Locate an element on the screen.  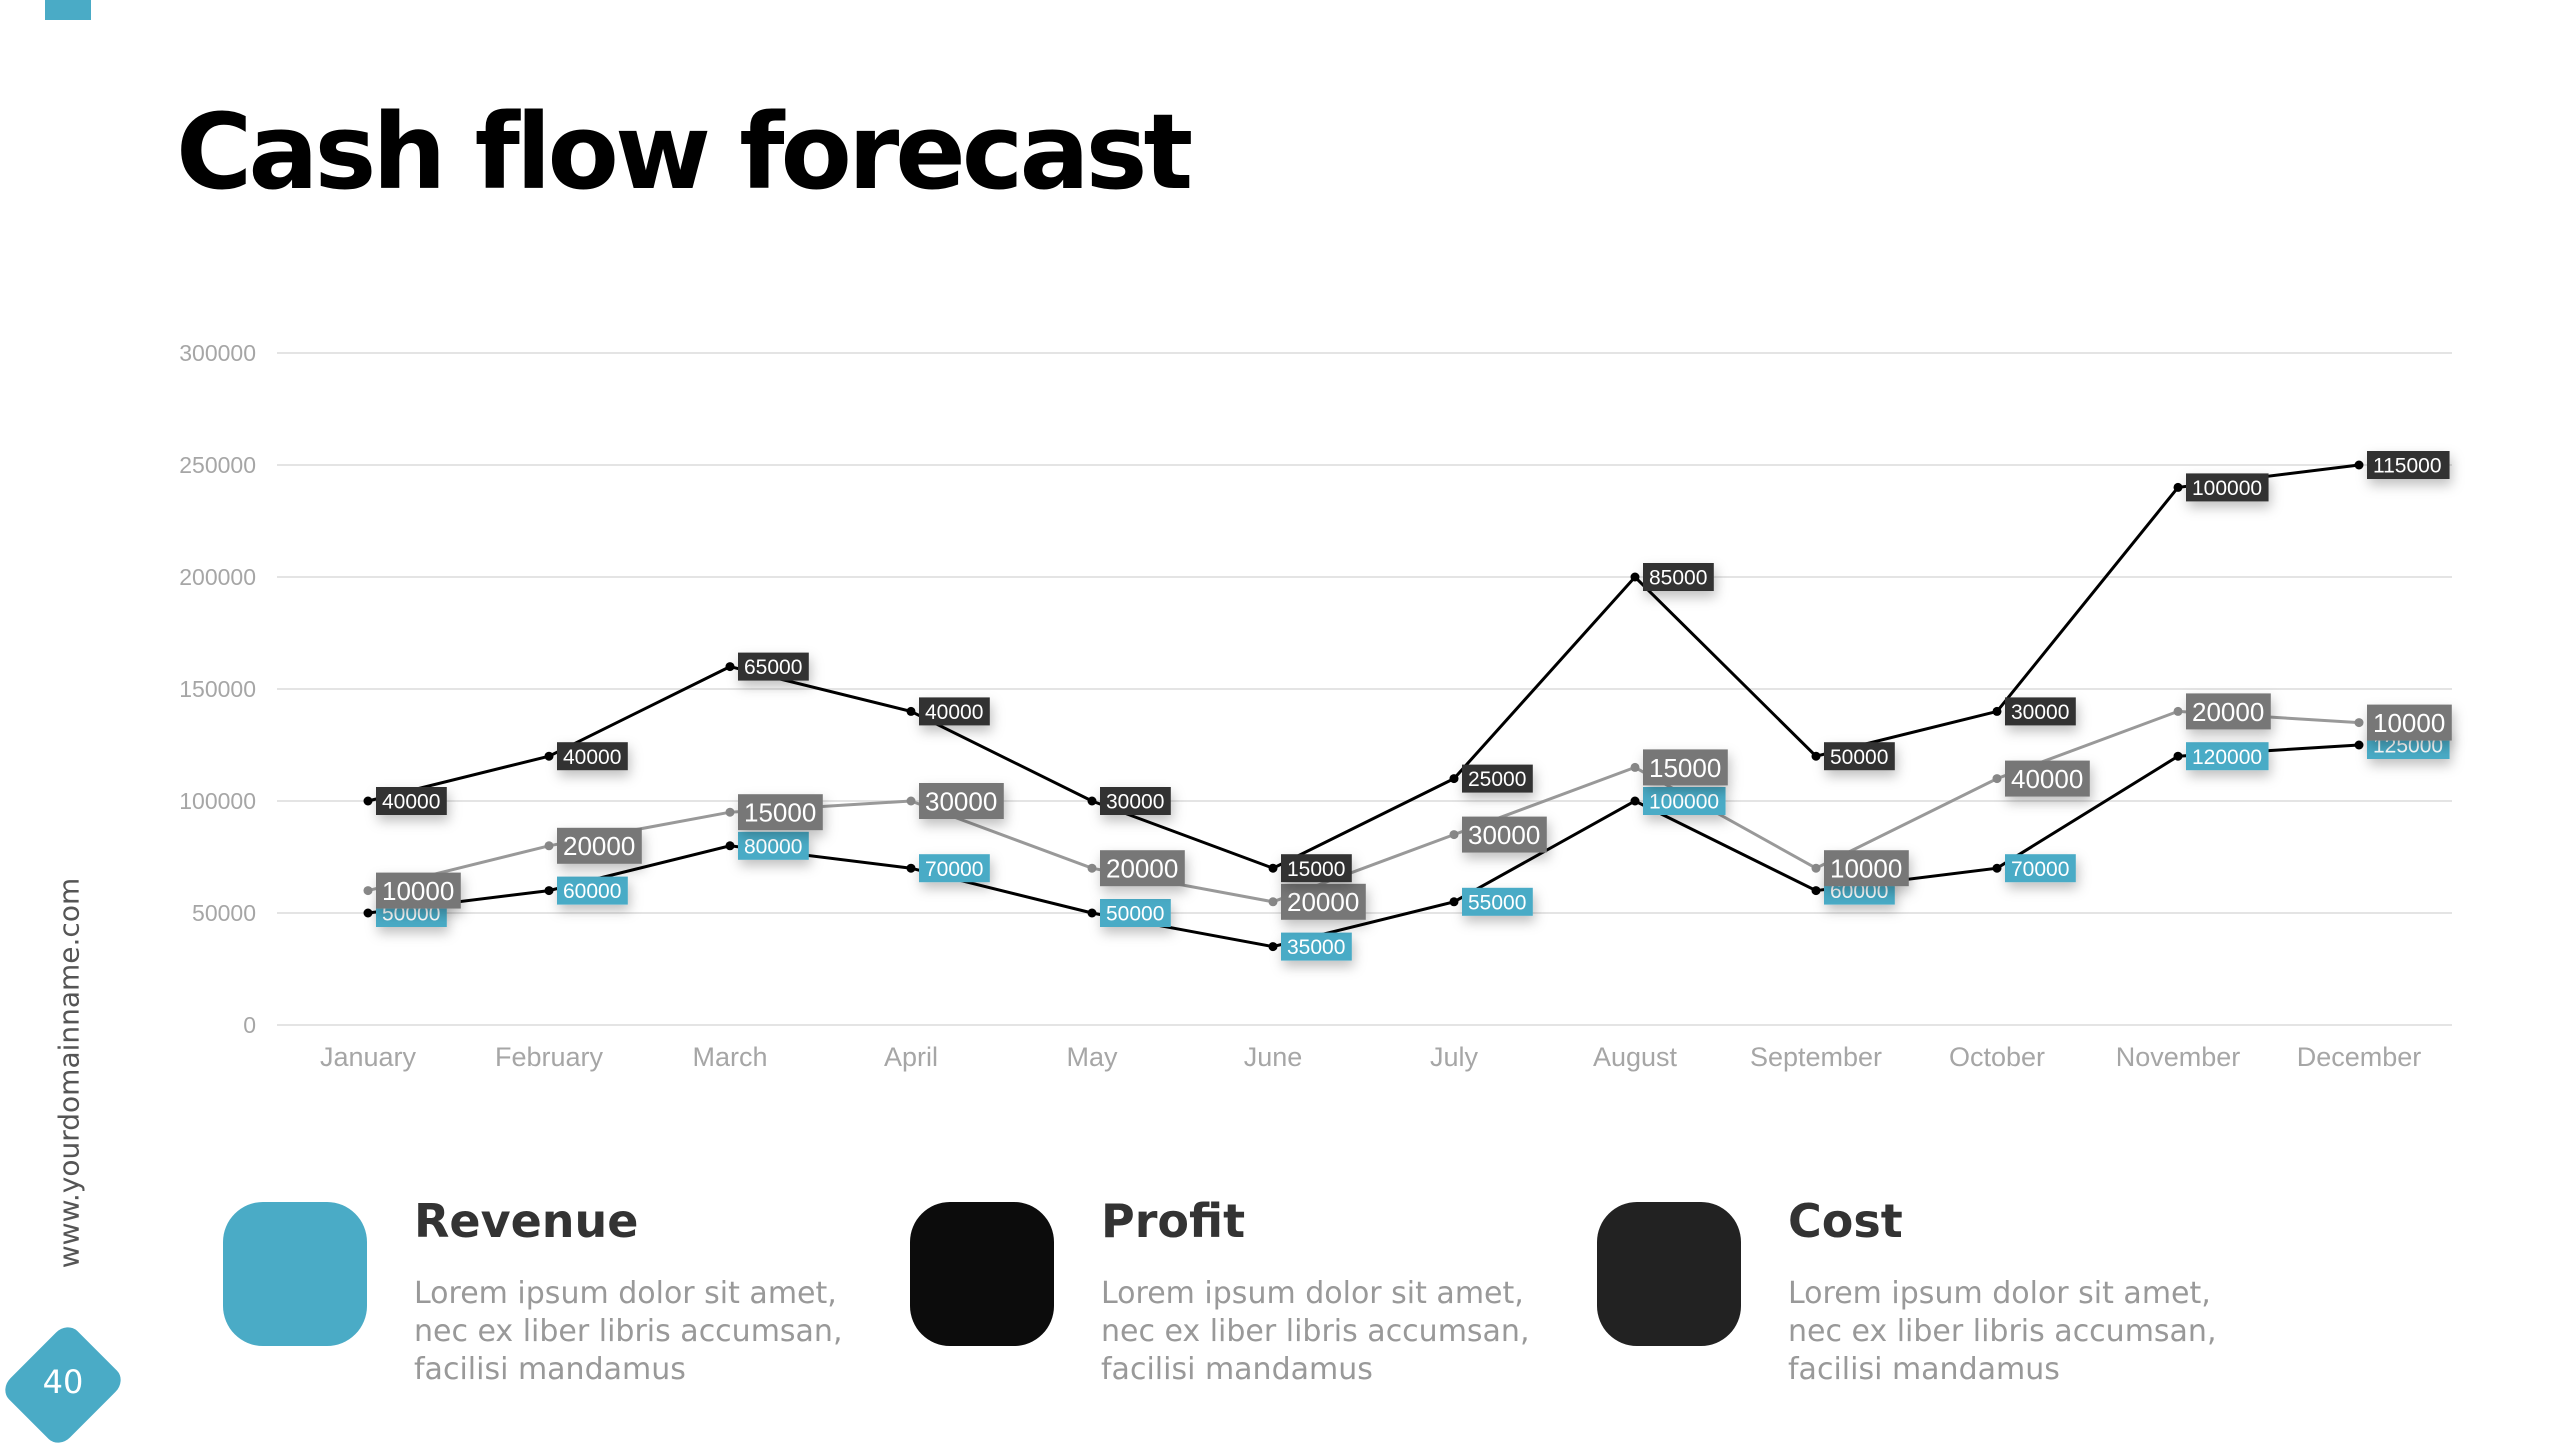
y-tick-label: 50000 is located at coordinates (224, 913).